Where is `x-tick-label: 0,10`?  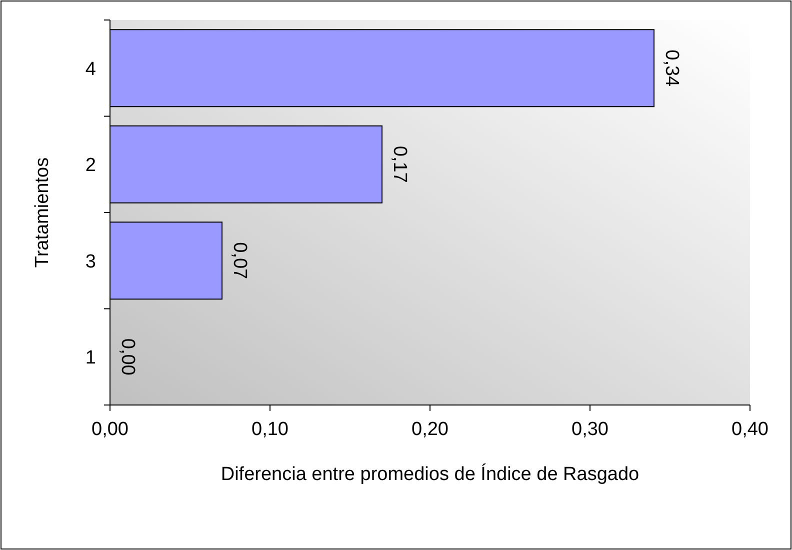
x-tick-label: 0,10 is located at coordinates (270, 429).